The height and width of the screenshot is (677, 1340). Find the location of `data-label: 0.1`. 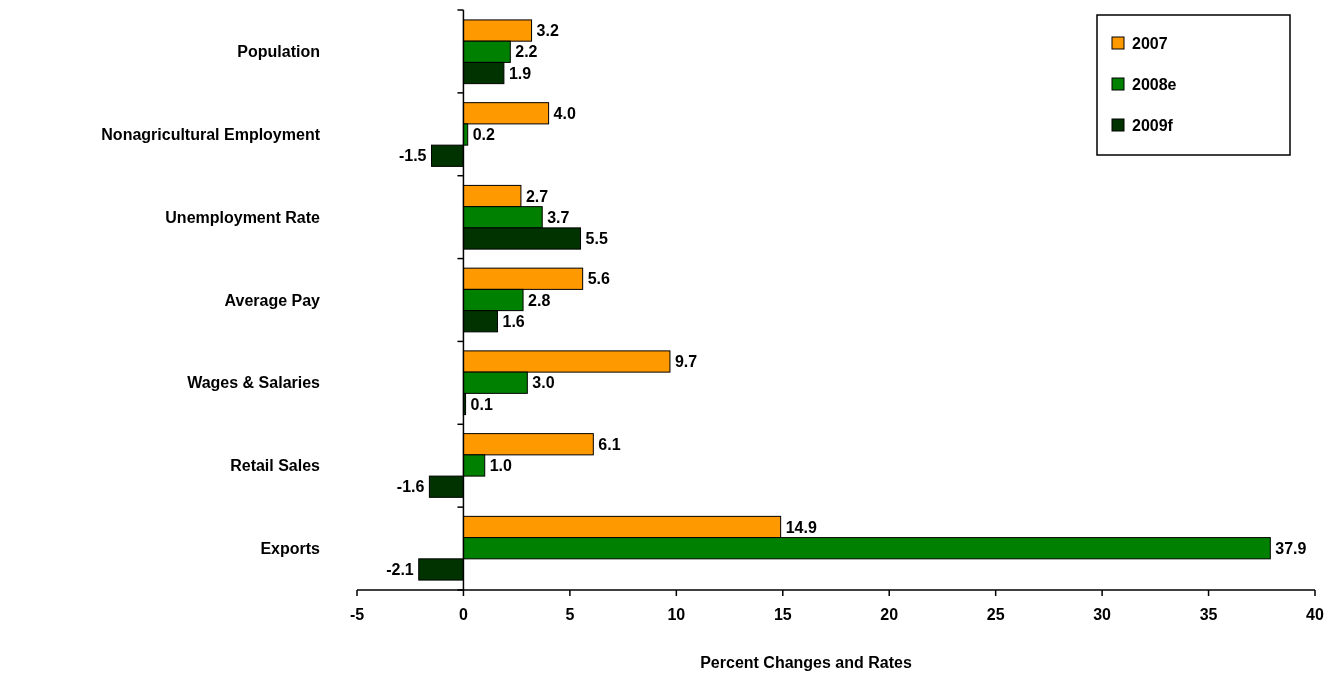

data-label: 0.1 is located at coordinates (481, 404).